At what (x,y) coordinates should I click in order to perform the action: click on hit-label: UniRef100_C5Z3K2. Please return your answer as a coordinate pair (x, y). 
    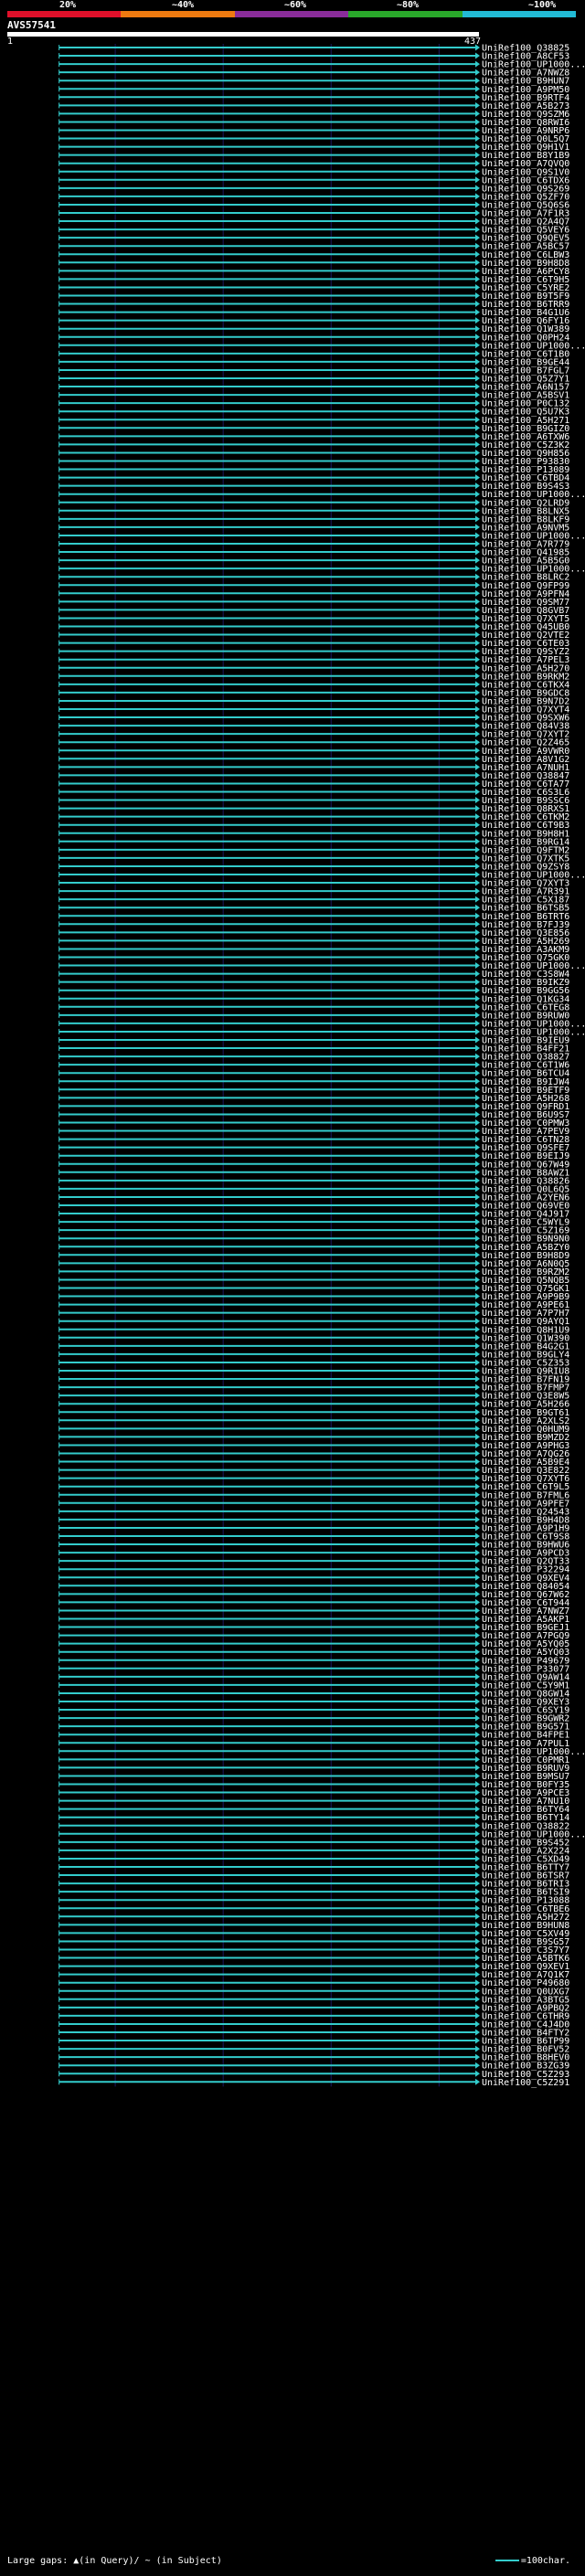
    Looking at the image, I should click on (525, 445).